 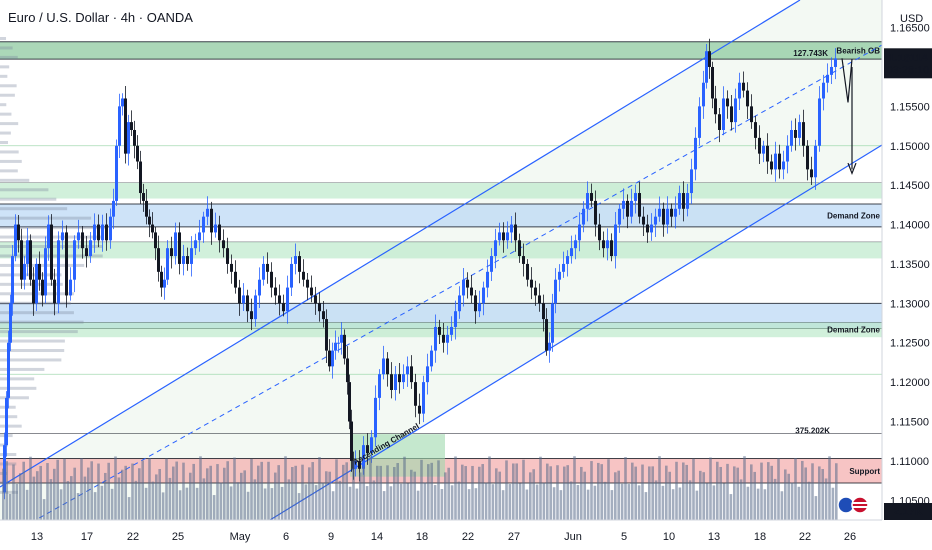 What do you see at coordinates (850, 537) in the screenshot?
I see `x-tick-label: 26` at bounding box center [850, 537].